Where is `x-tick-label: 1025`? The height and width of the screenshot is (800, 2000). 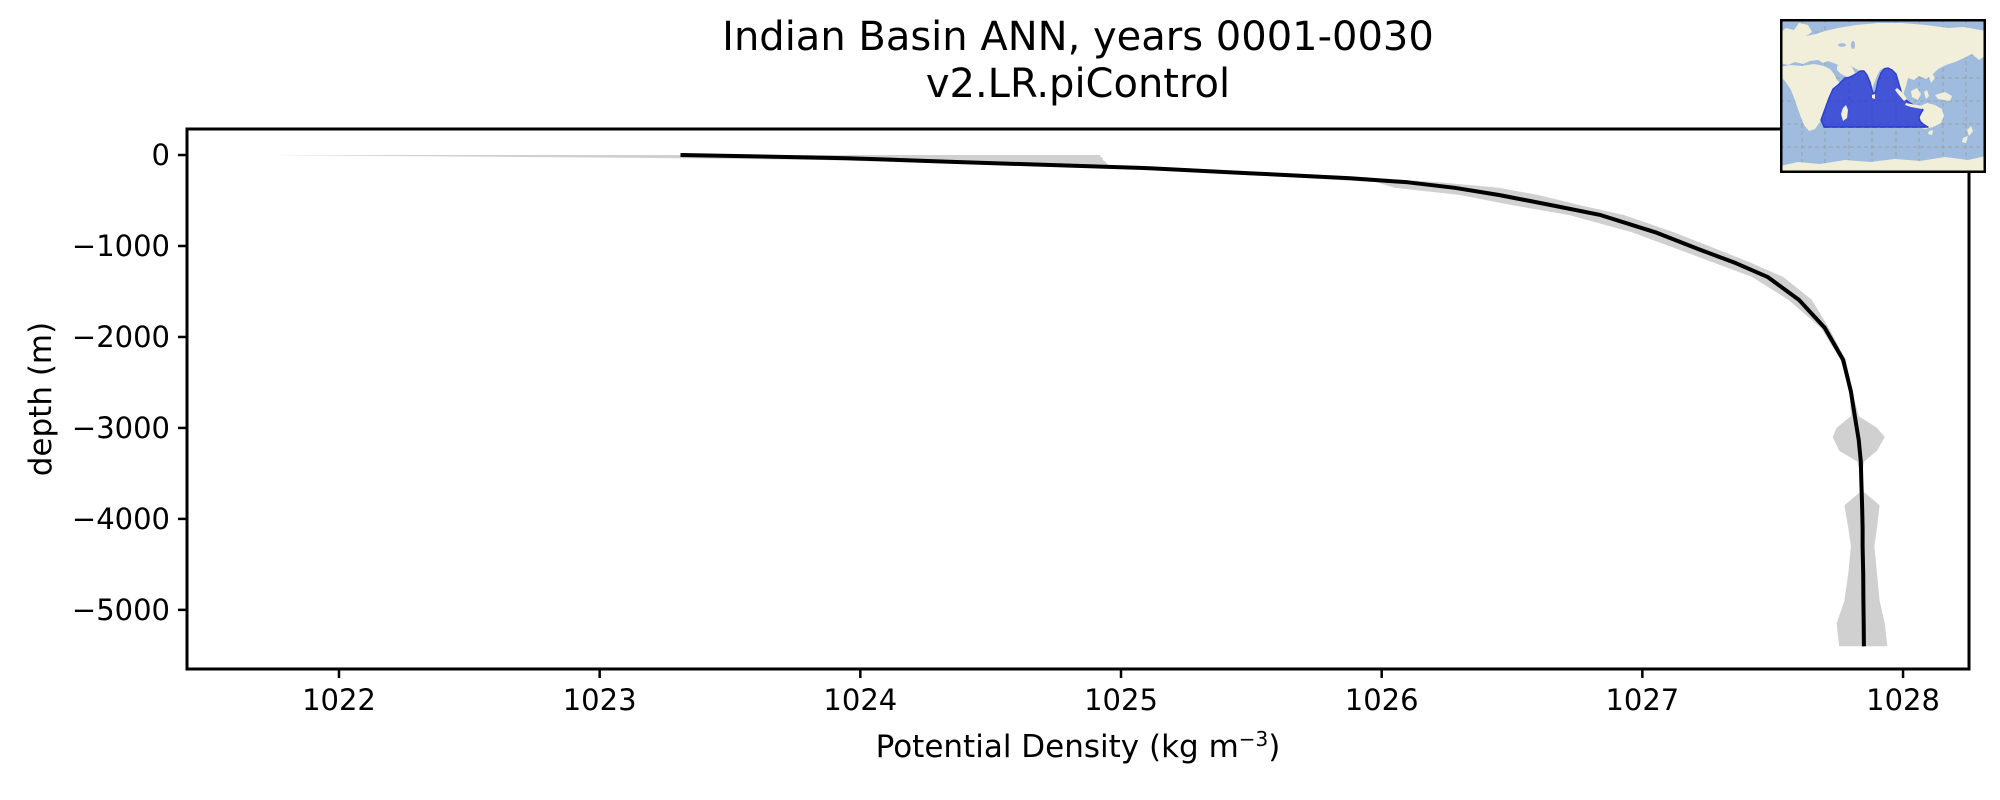 x-tick-label: 1025 is located at coordinates (1121, 700).